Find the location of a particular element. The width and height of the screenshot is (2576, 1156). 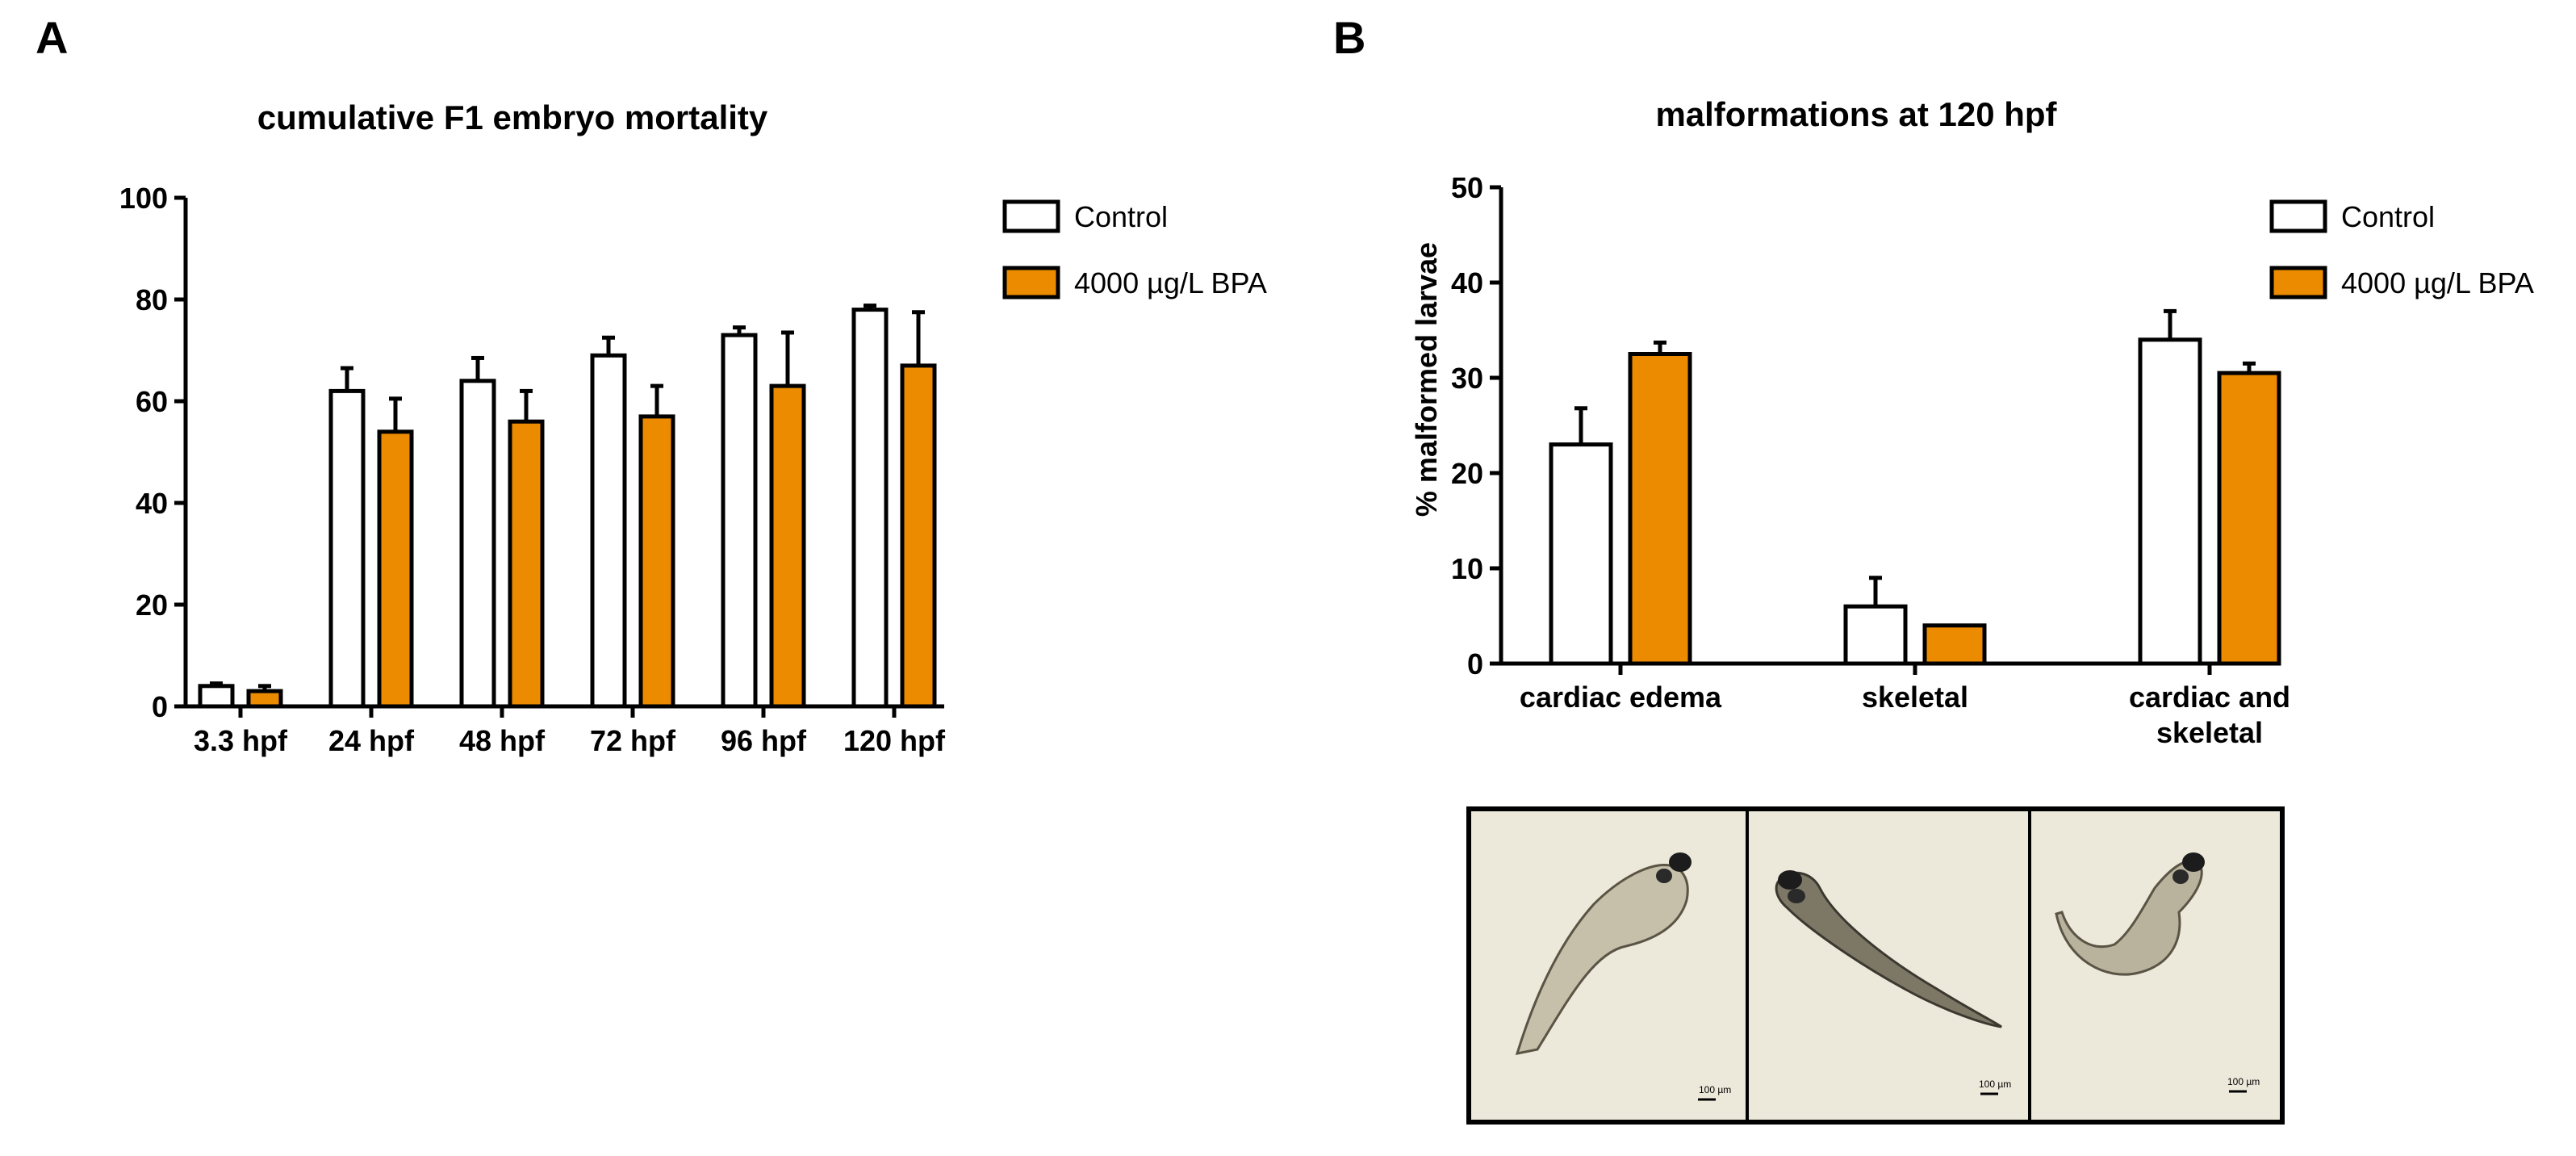

x-category-label: 24 hpf is located at coordinates (371, 740).